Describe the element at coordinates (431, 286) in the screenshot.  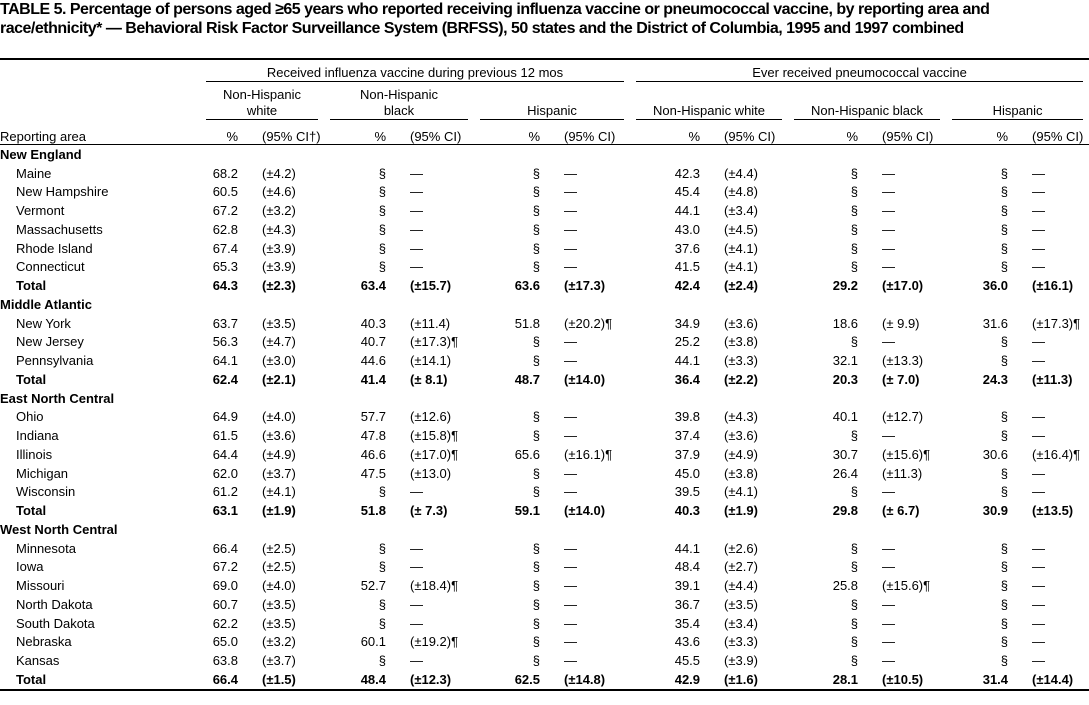
I see `ci-cell: (±15.7)` at that location.